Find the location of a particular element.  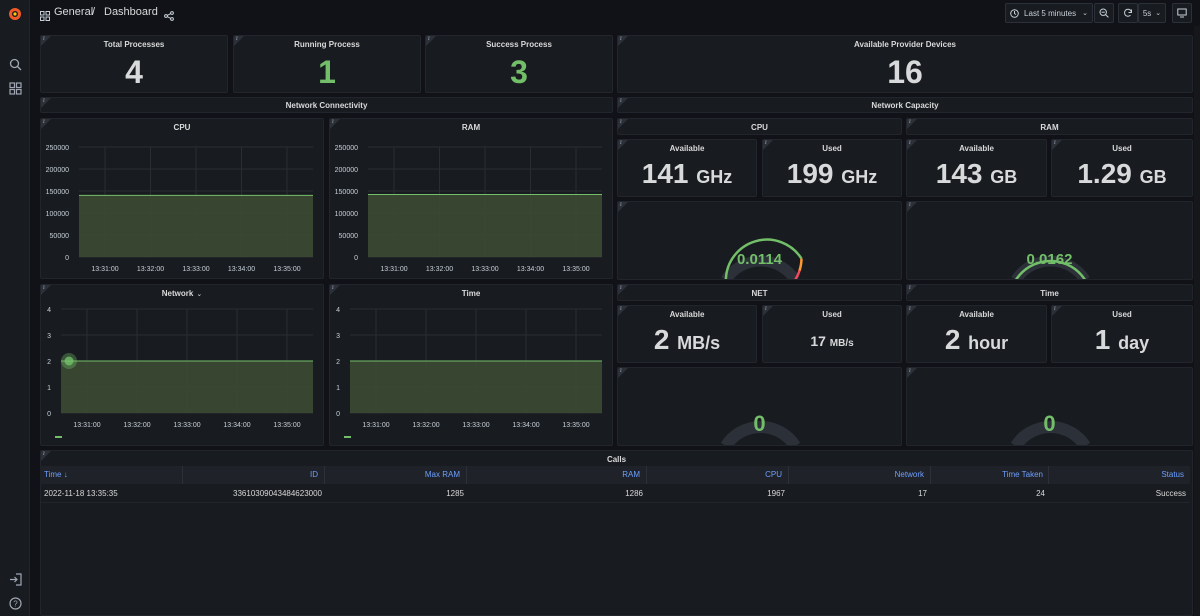

column-header-max-ram: Max RAM is located at coordinates (442, 474).